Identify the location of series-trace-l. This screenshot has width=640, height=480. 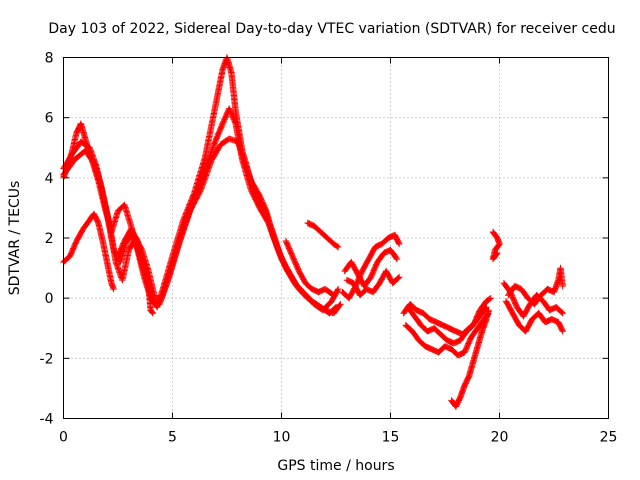
(447, 334).